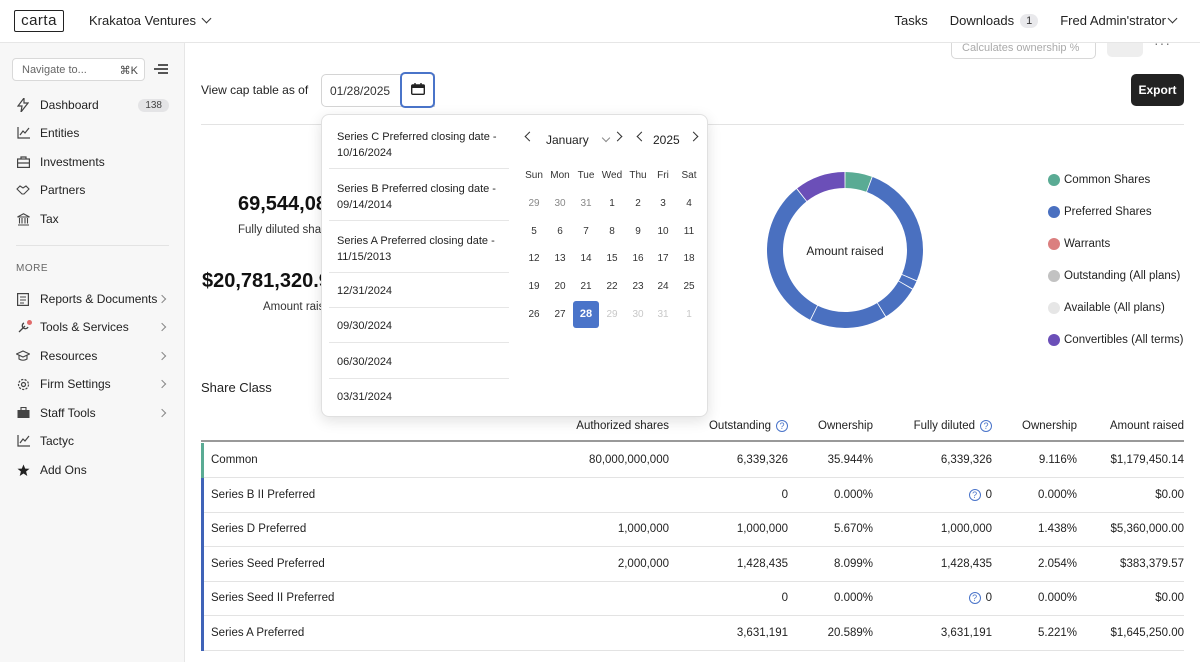 The height and width of the screenshot is (662, 1200). What do you see at coordinates (689, 258) in the screenshot?
I see `calendar-day: 18` at bounding box center [689, 258].